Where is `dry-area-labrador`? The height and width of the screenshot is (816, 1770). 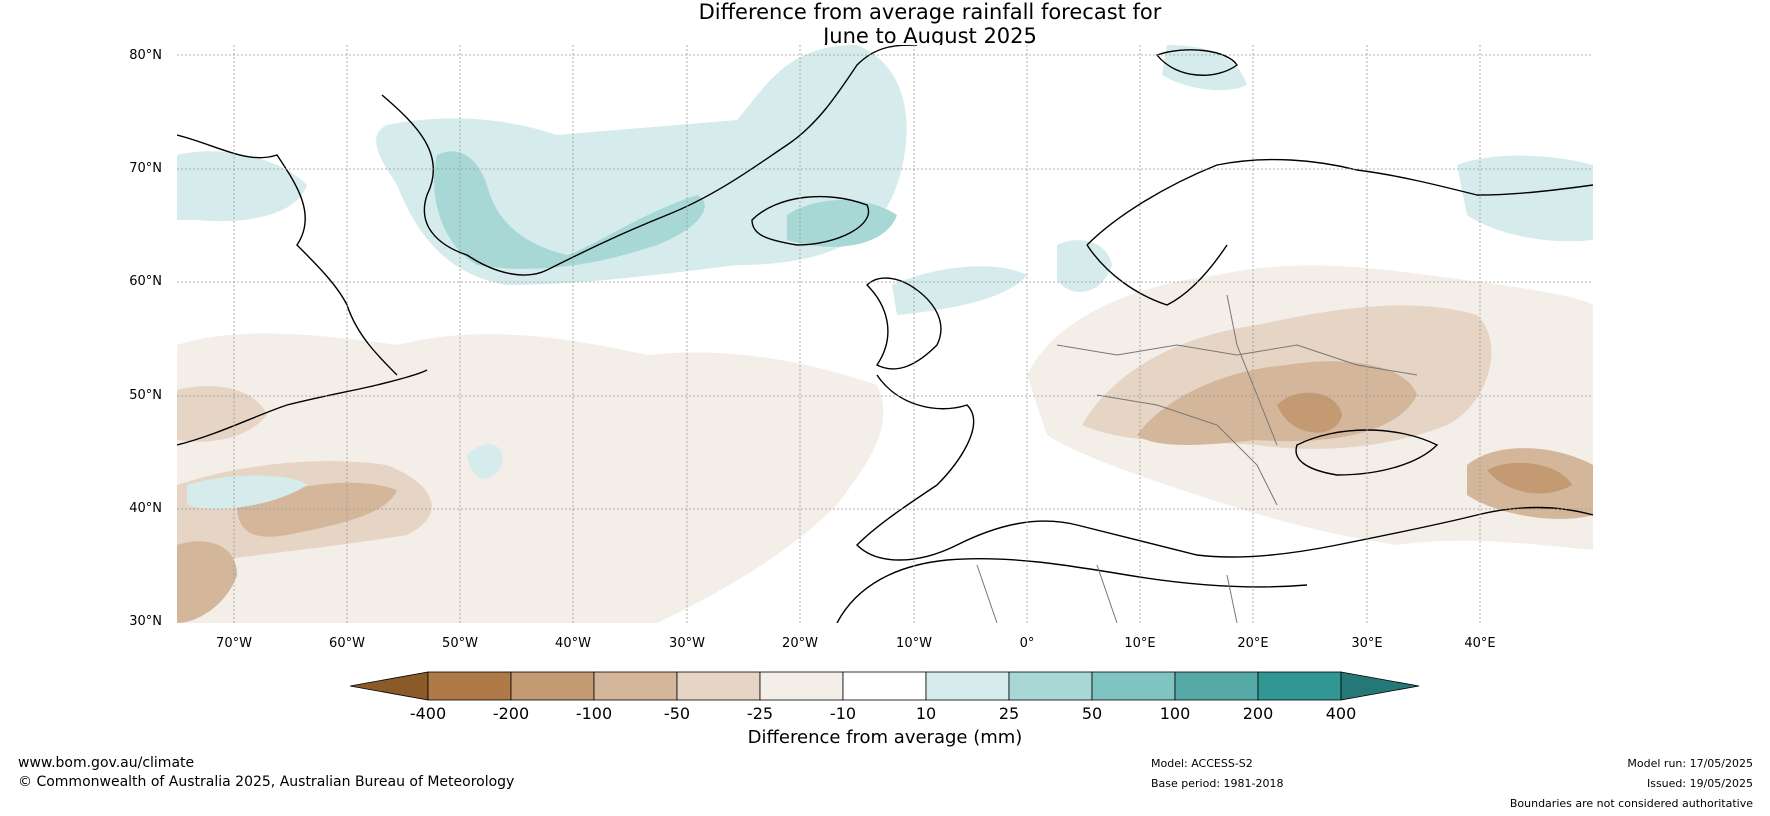
dry-area-labrador is located at coordinates (222, 414).